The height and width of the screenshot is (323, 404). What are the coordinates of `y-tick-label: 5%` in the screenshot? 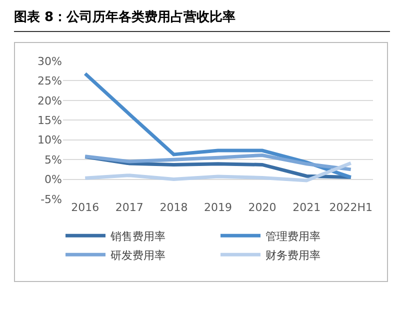 It's located at (53, 159).